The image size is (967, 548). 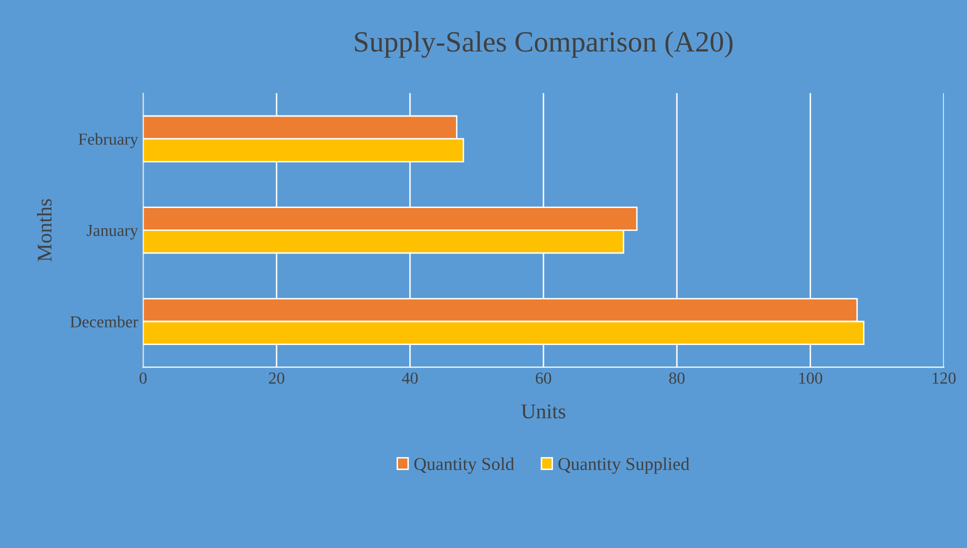 I want to click on chart-title: Supply-Sales Comparison (A20), so click(x=544, y=44).